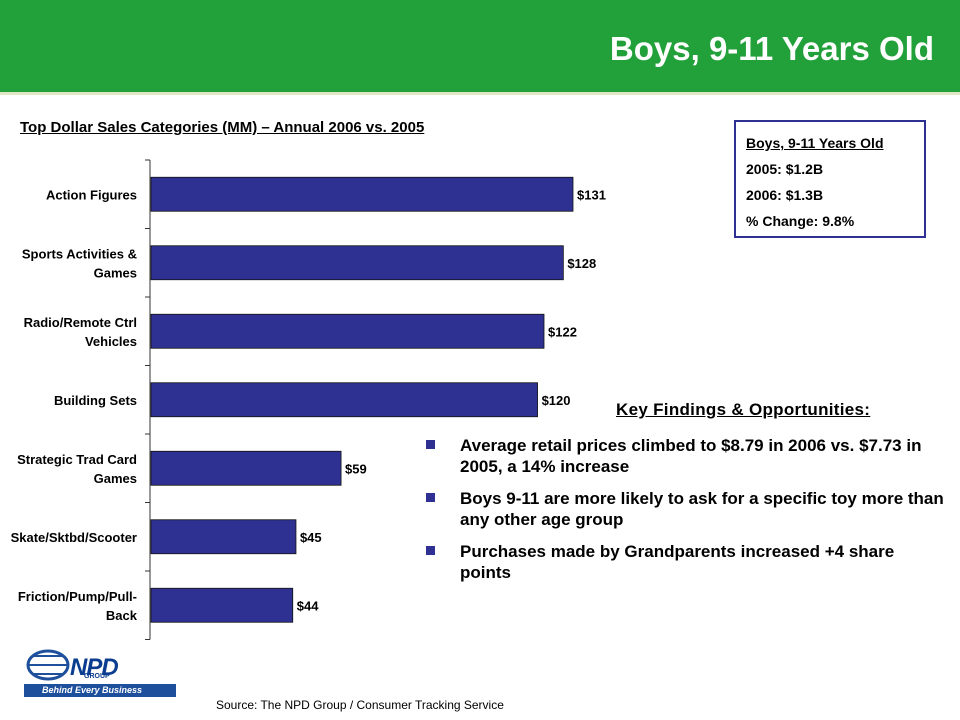  I want to click on npd-logo: NPD GROUP Behind Every Business Decision, so click(101, 678).